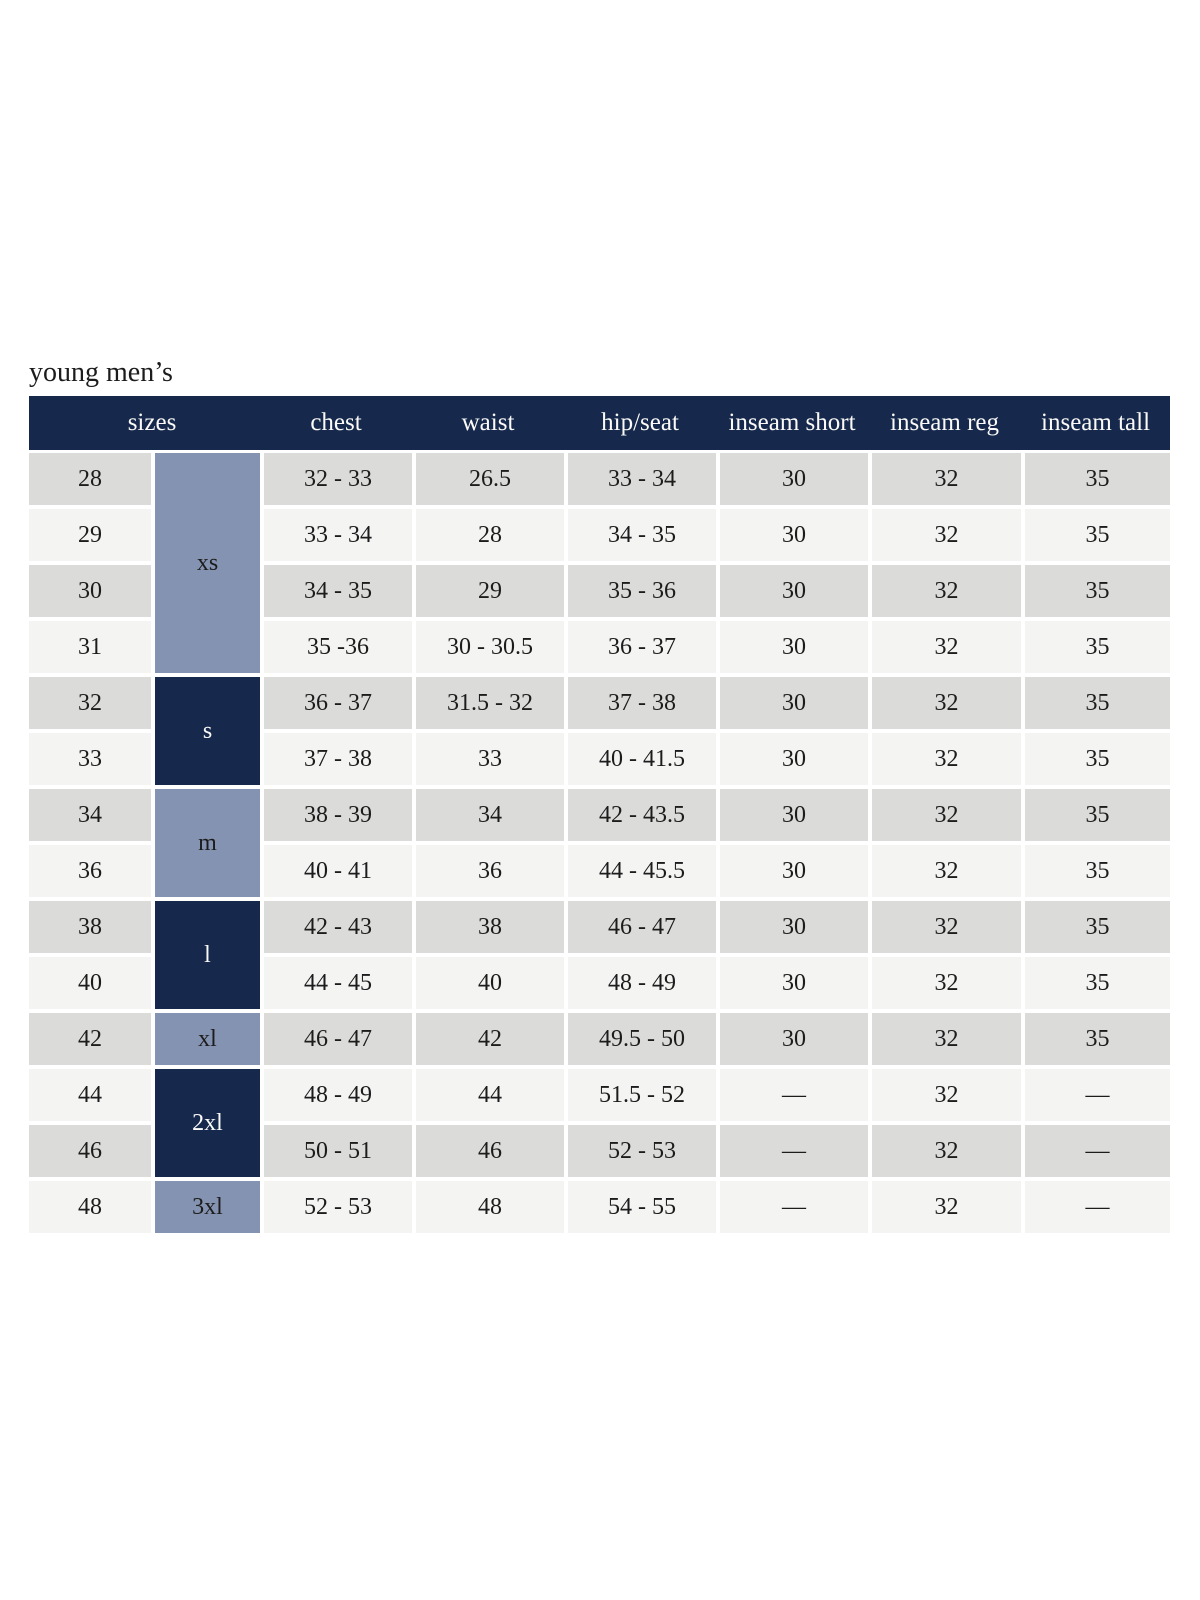 The height and width of the screenshot is (1600, 1200). I want to click on cell-hip-seat: 34 - 35, so click(640, 537).